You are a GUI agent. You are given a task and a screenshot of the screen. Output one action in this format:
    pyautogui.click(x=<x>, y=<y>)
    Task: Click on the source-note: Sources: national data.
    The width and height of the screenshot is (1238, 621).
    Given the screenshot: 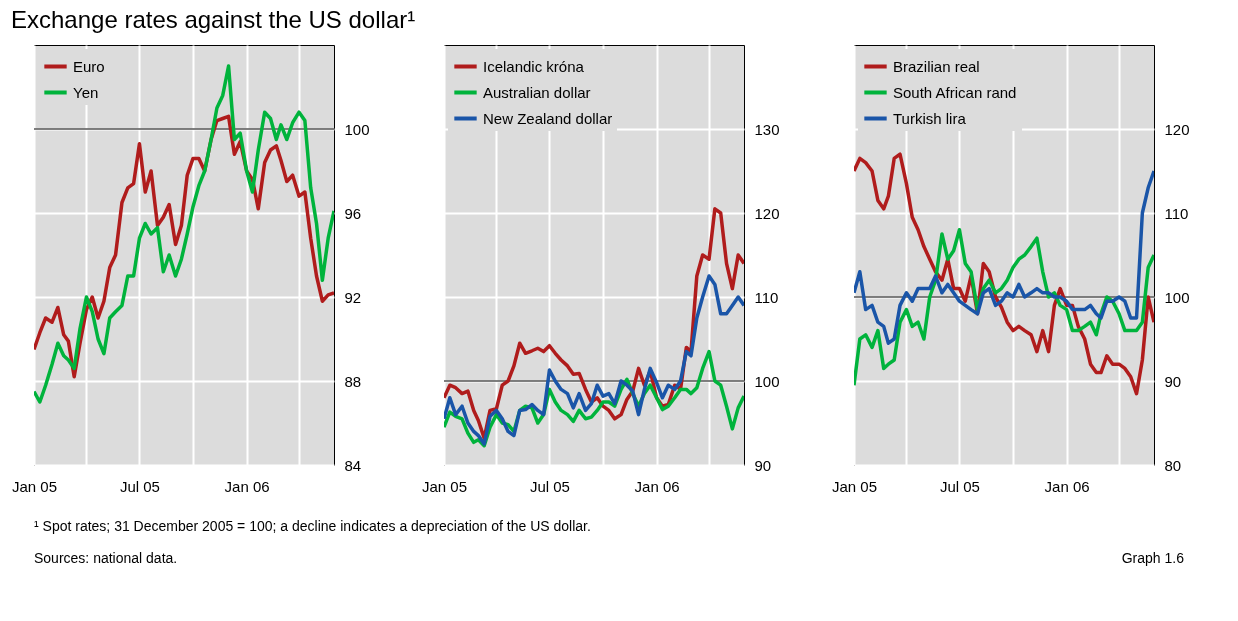 What is the action you would take?
    pyautogui.click(x=106, y=558)
    